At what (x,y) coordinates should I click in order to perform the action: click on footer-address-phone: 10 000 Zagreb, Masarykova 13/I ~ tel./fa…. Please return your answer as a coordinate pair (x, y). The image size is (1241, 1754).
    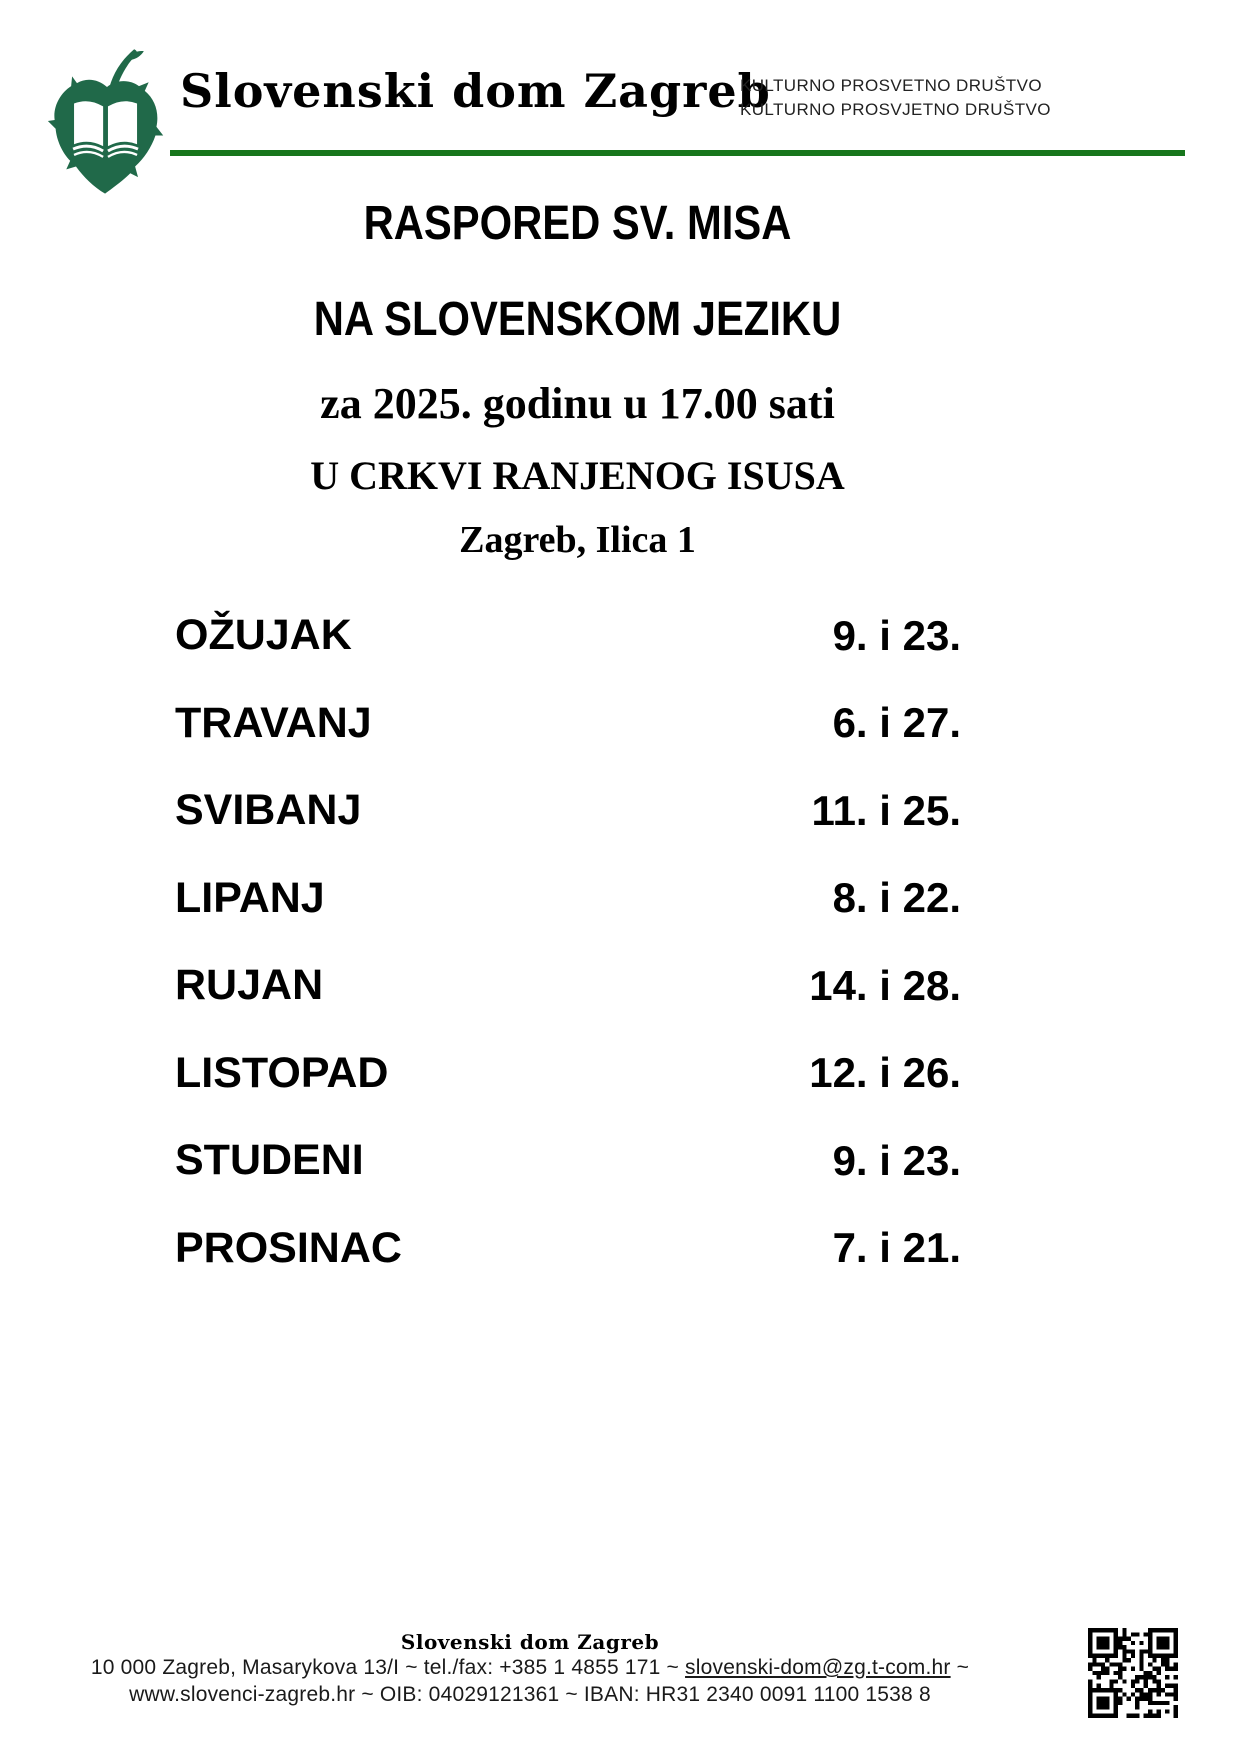
    Looking at the image, I should click on (388, 1667).